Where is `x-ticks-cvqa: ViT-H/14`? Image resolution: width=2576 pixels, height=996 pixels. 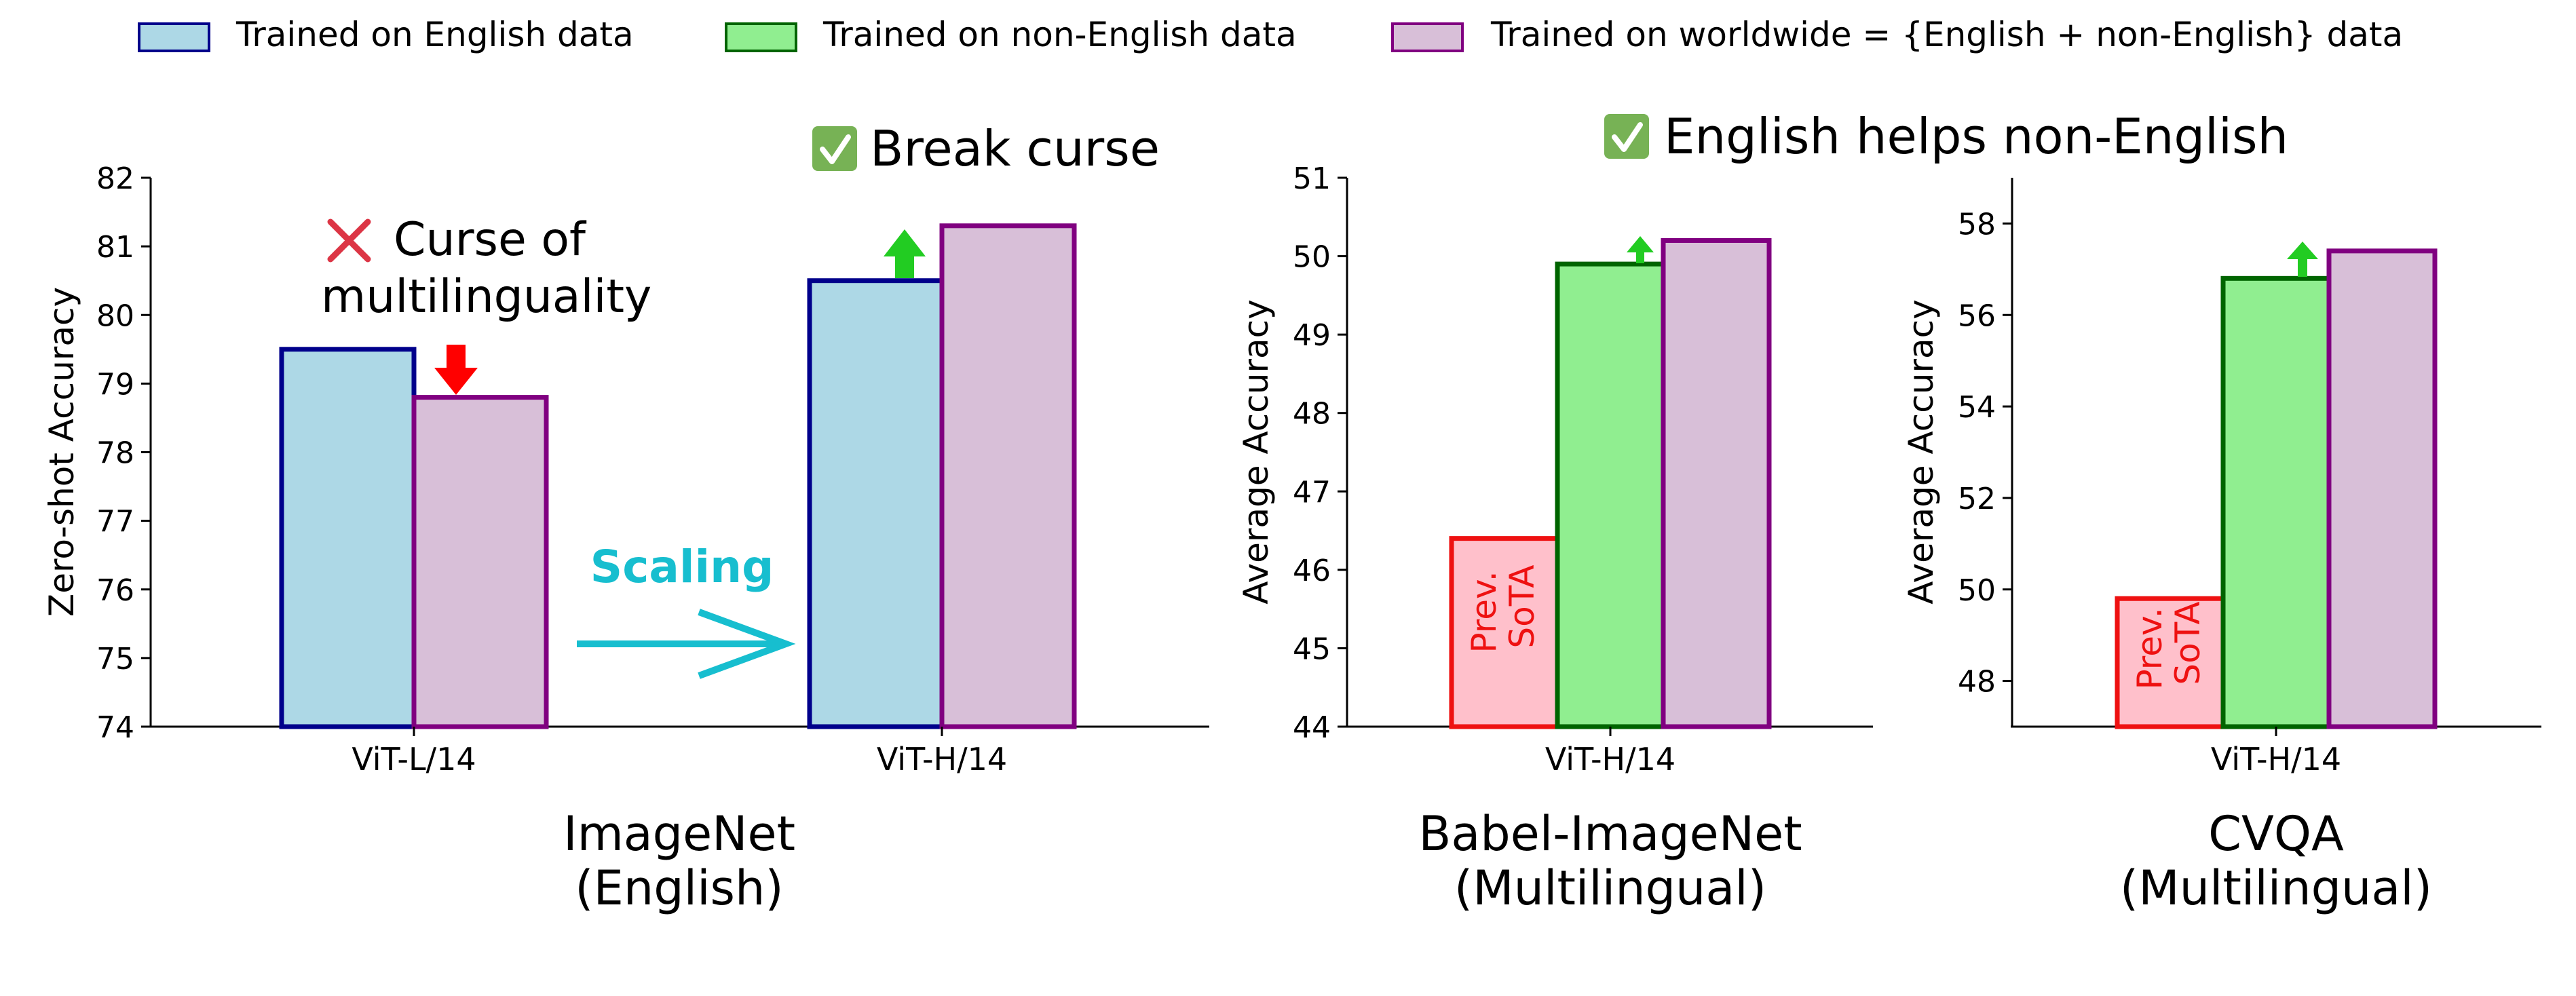 x-ticks-cvqa: ViT-H/14 is located at coordinates (2276, 752).